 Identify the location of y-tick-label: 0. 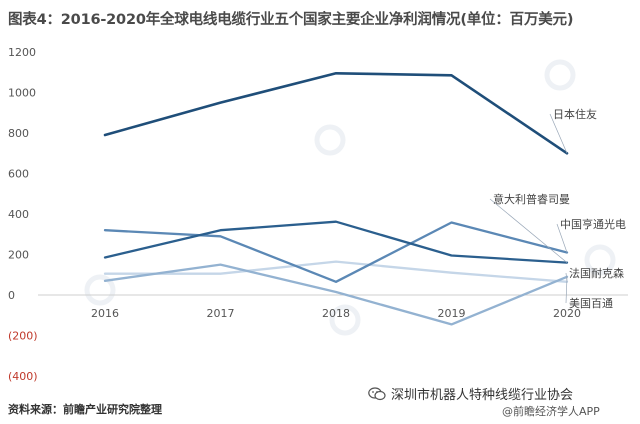
(11, 295).